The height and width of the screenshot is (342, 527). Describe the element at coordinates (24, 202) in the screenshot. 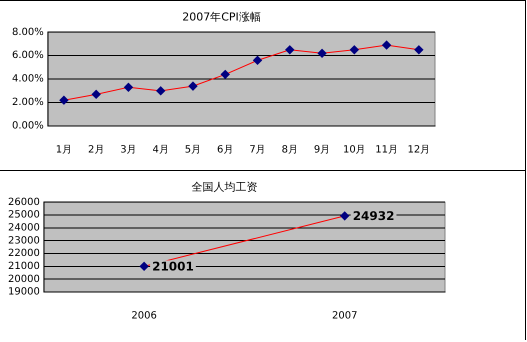

I see `y-tick-label: 26000` at that location.